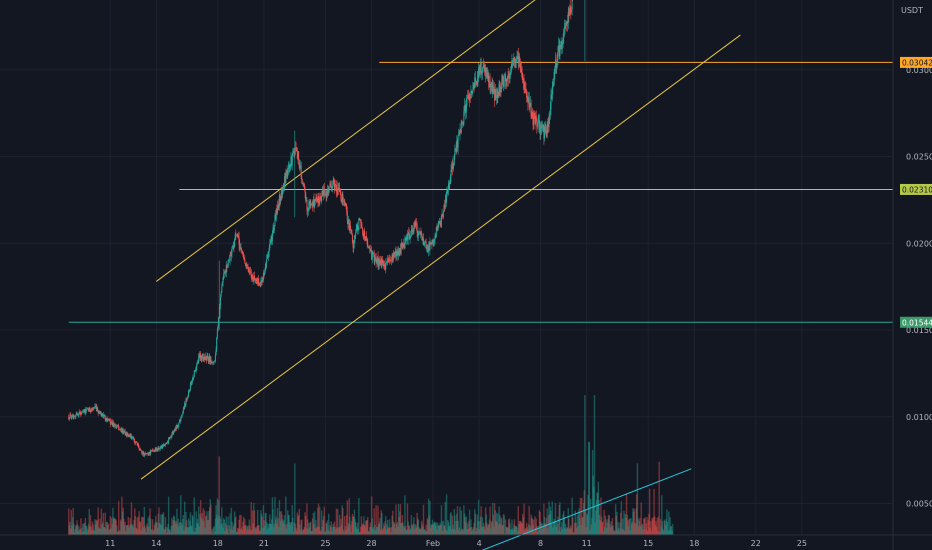  I want to click on time-tick-label: 15, so click(648, 543).